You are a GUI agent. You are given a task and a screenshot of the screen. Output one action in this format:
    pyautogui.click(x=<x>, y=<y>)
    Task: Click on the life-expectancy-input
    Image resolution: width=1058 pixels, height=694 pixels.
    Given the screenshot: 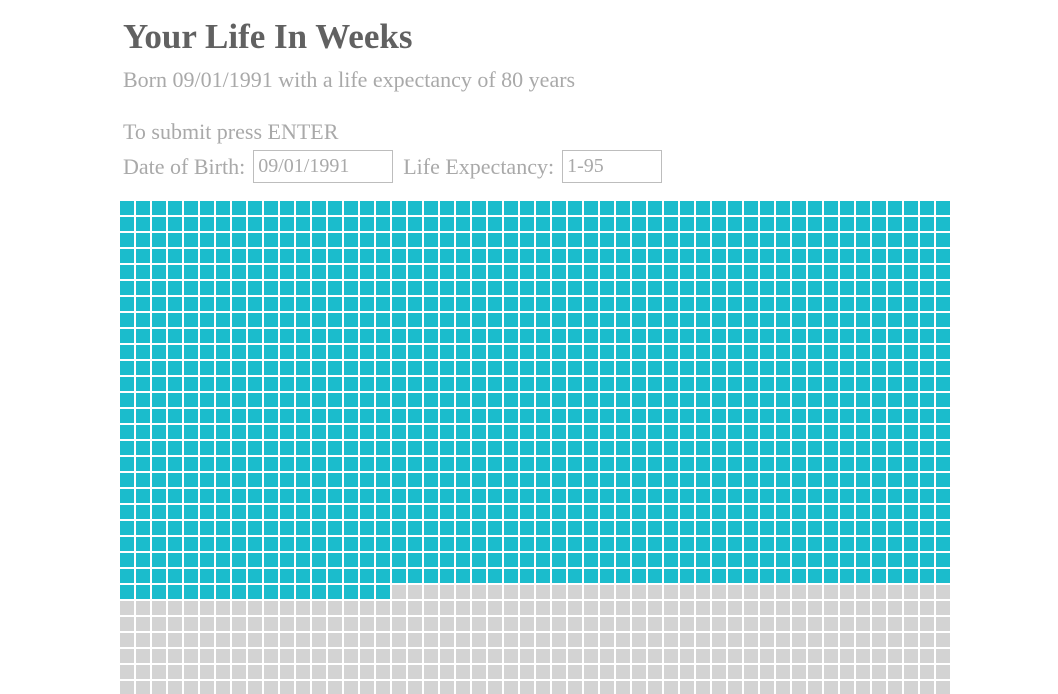 What is the action you would take?
    pyautogui.click(x=612, y=166)
    